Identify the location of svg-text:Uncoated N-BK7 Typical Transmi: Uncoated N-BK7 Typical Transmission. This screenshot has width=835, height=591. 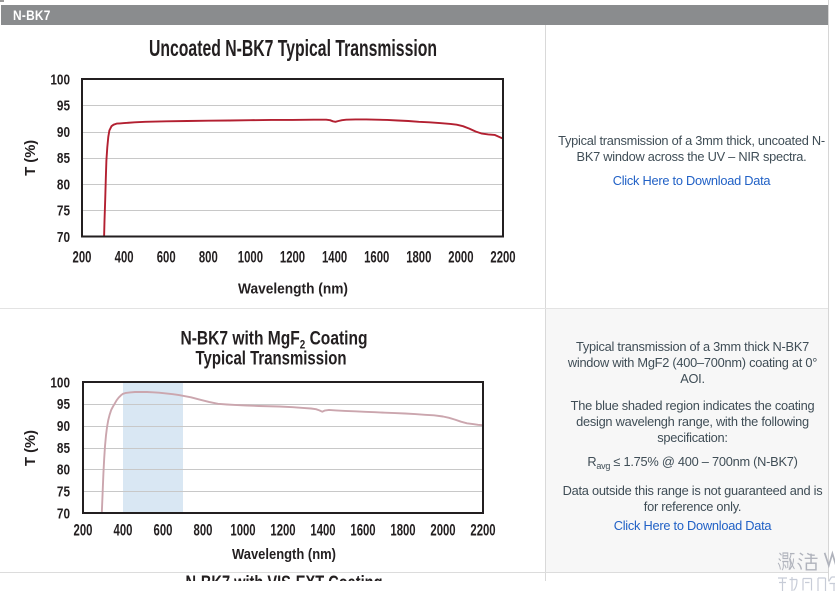
(293, 48).